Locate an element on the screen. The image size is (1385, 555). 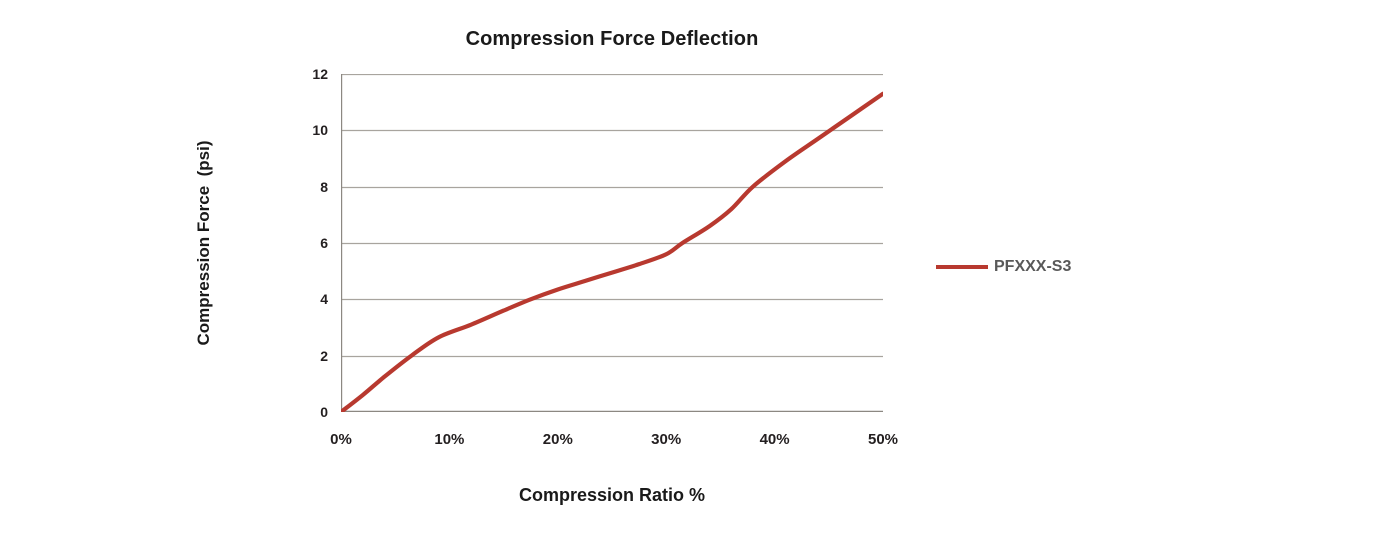
x-tick-label-0: 0% is located at coordinates (341, 439).